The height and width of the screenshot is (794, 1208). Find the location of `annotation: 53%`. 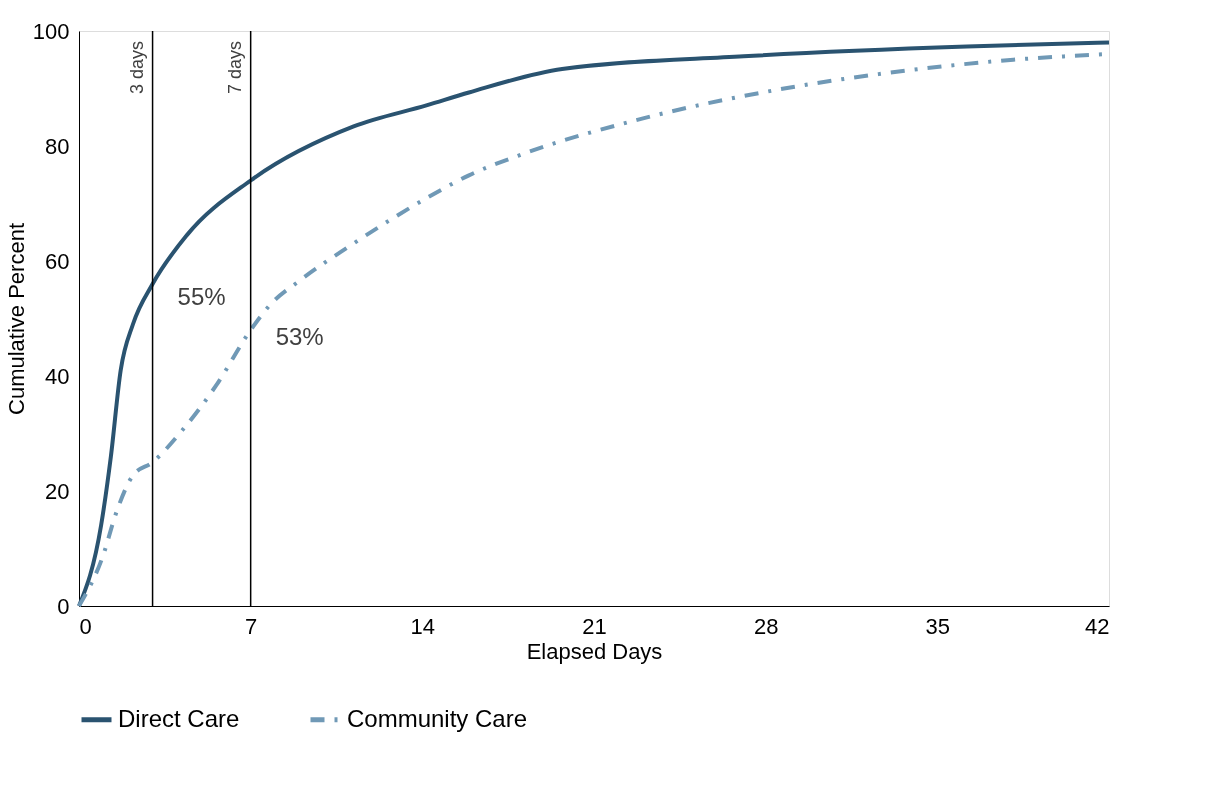

annotation: 53% is located at coordinates (299, 336).